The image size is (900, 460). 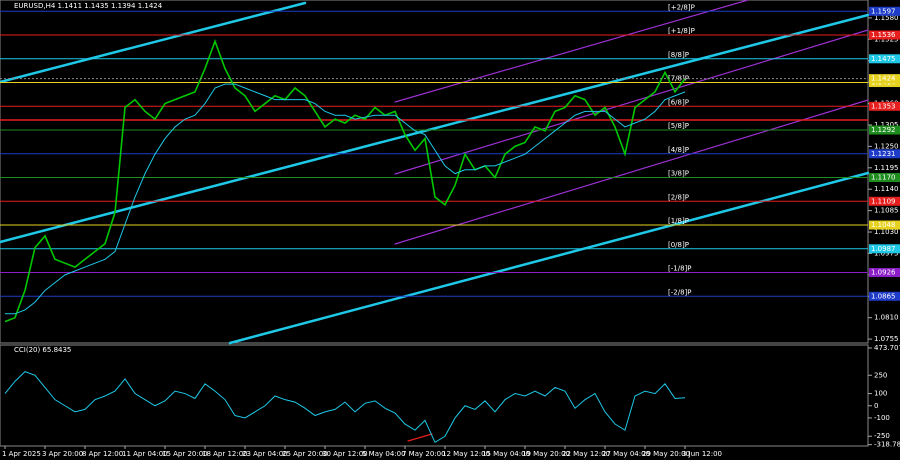 What do you see at coordinates (345, 407) in the screenshot?
I see `series-line` at bounding box center [345, 407].